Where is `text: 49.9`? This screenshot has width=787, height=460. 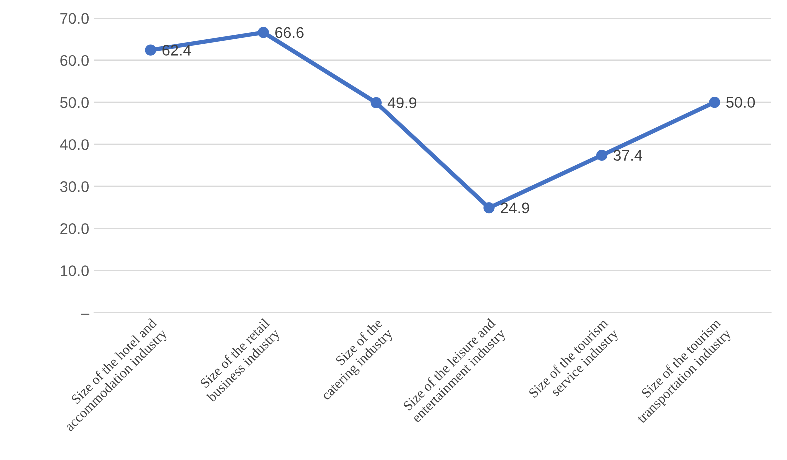
text: 49.9 is located at coordinates (402, 103).